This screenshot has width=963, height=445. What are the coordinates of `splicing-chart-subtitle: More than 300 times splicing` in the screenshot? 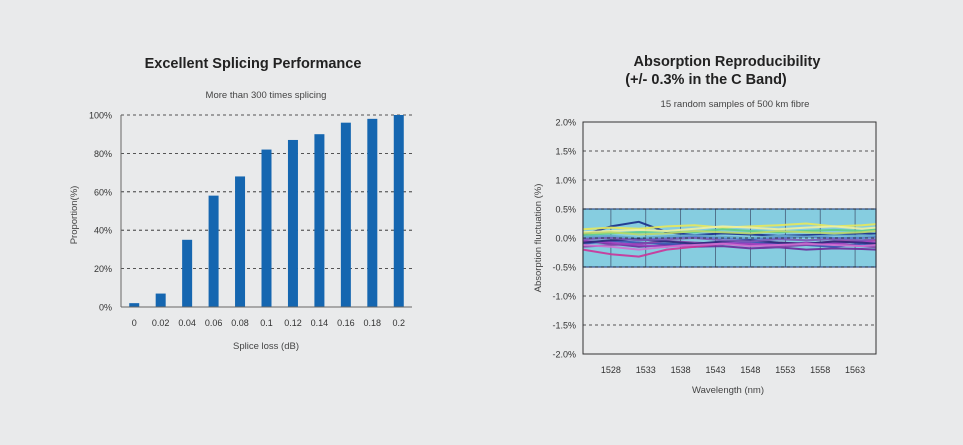 It's located at (266, 95).